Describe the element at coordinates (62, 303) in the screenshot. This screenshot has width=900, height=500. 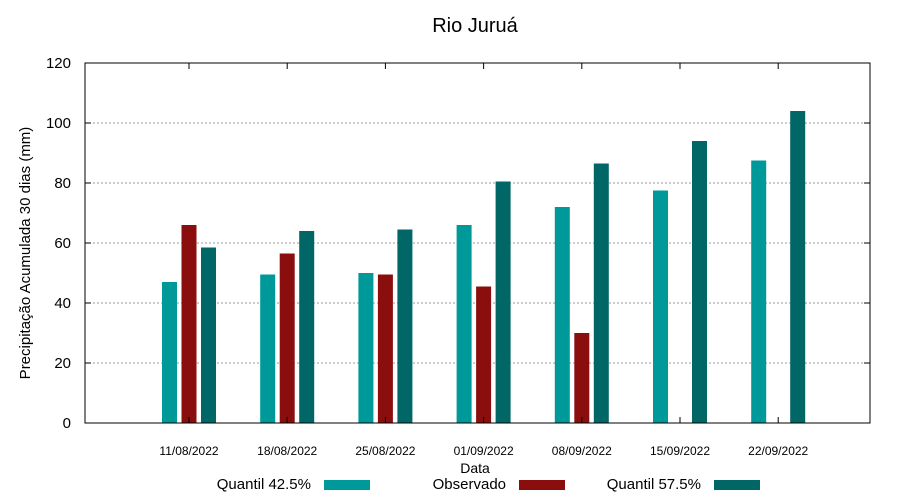
I see `y-tick-label: 40` at that location.